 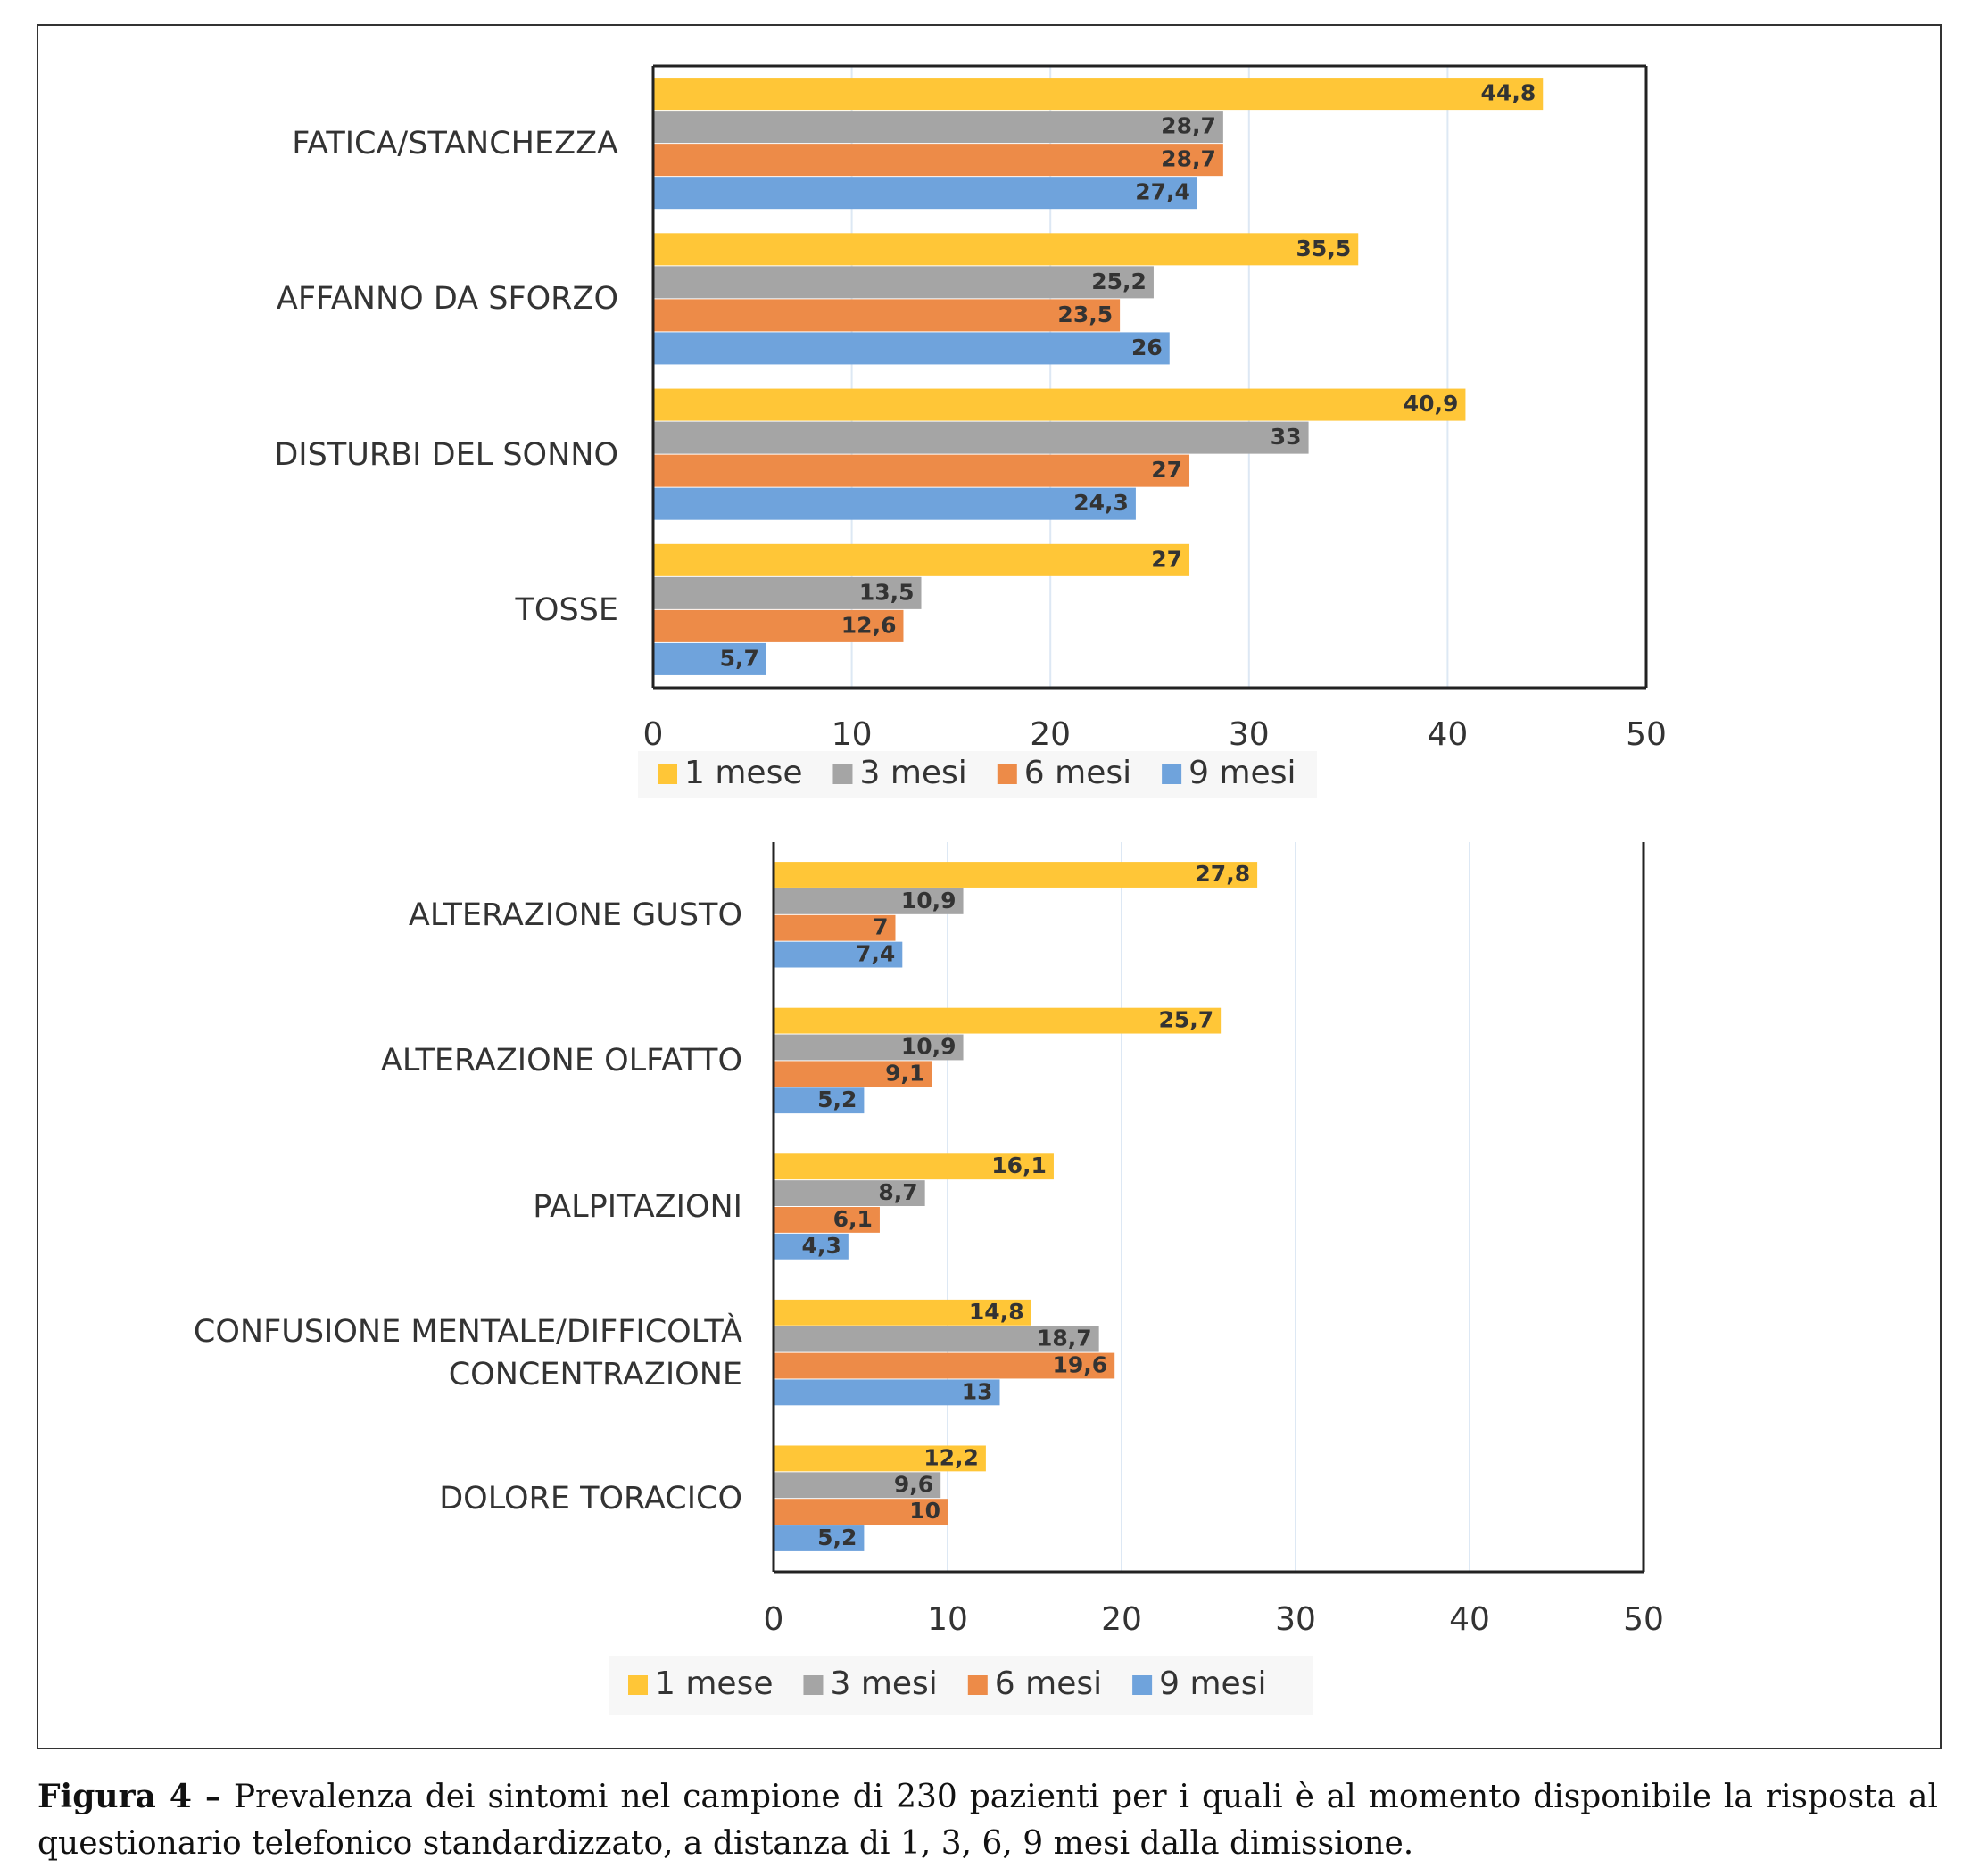 What do you see at coordinates (1119, 282) in the screenshot?
I see `data-label: 25,2` at bounding box center [1119, 282].